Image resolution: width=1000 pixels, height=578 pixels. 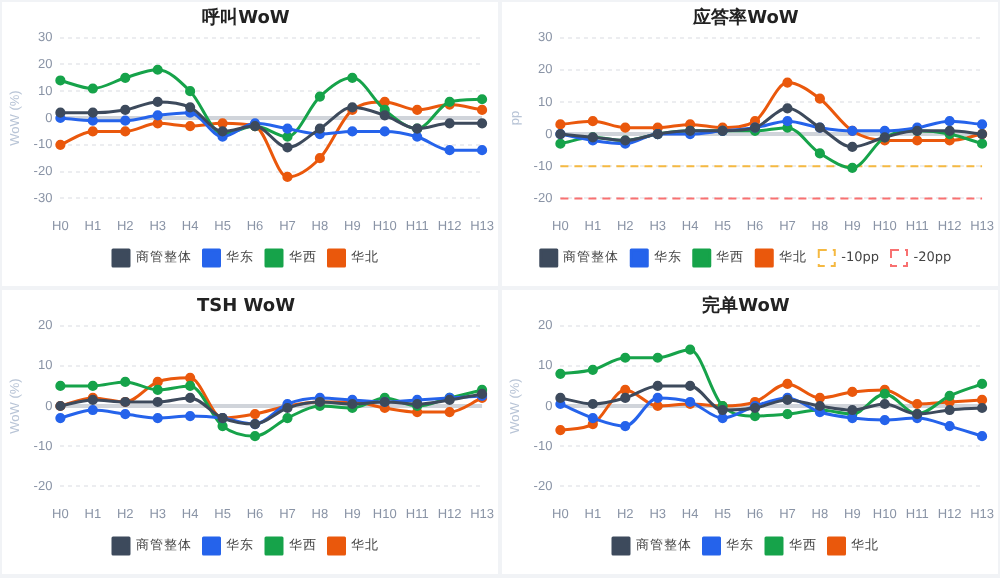 I want to click on chart-title: 完单WoW, so click(x=746, y=306).